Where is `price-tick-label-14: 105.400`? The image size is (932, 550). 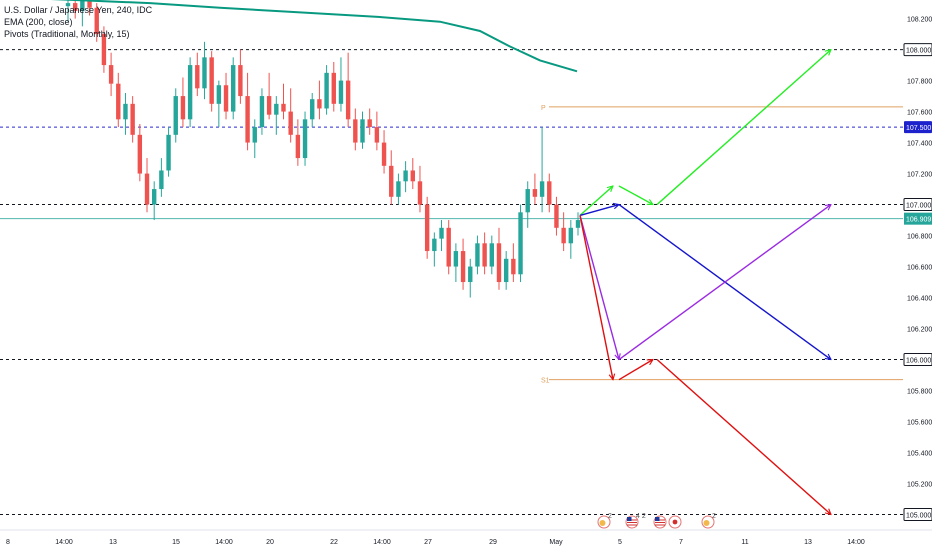 price-tick-label-14: 105.400 is located at coordinates (919, 454).